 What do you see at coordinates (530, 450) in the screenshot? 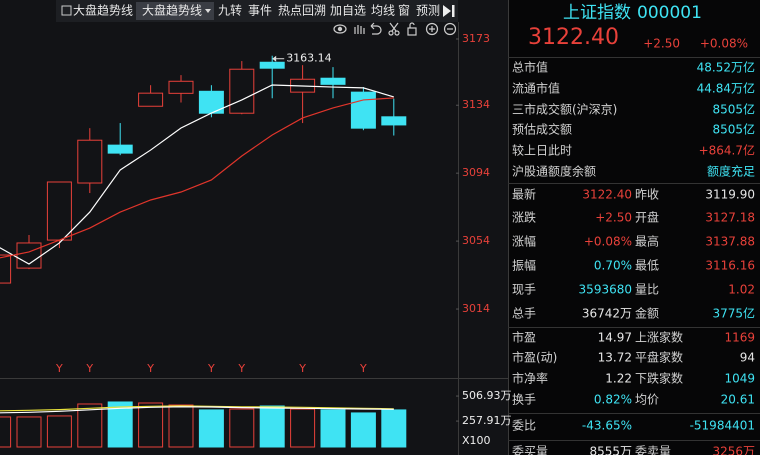
I see `table-label: 委买量` at bounding box center [530, 450].